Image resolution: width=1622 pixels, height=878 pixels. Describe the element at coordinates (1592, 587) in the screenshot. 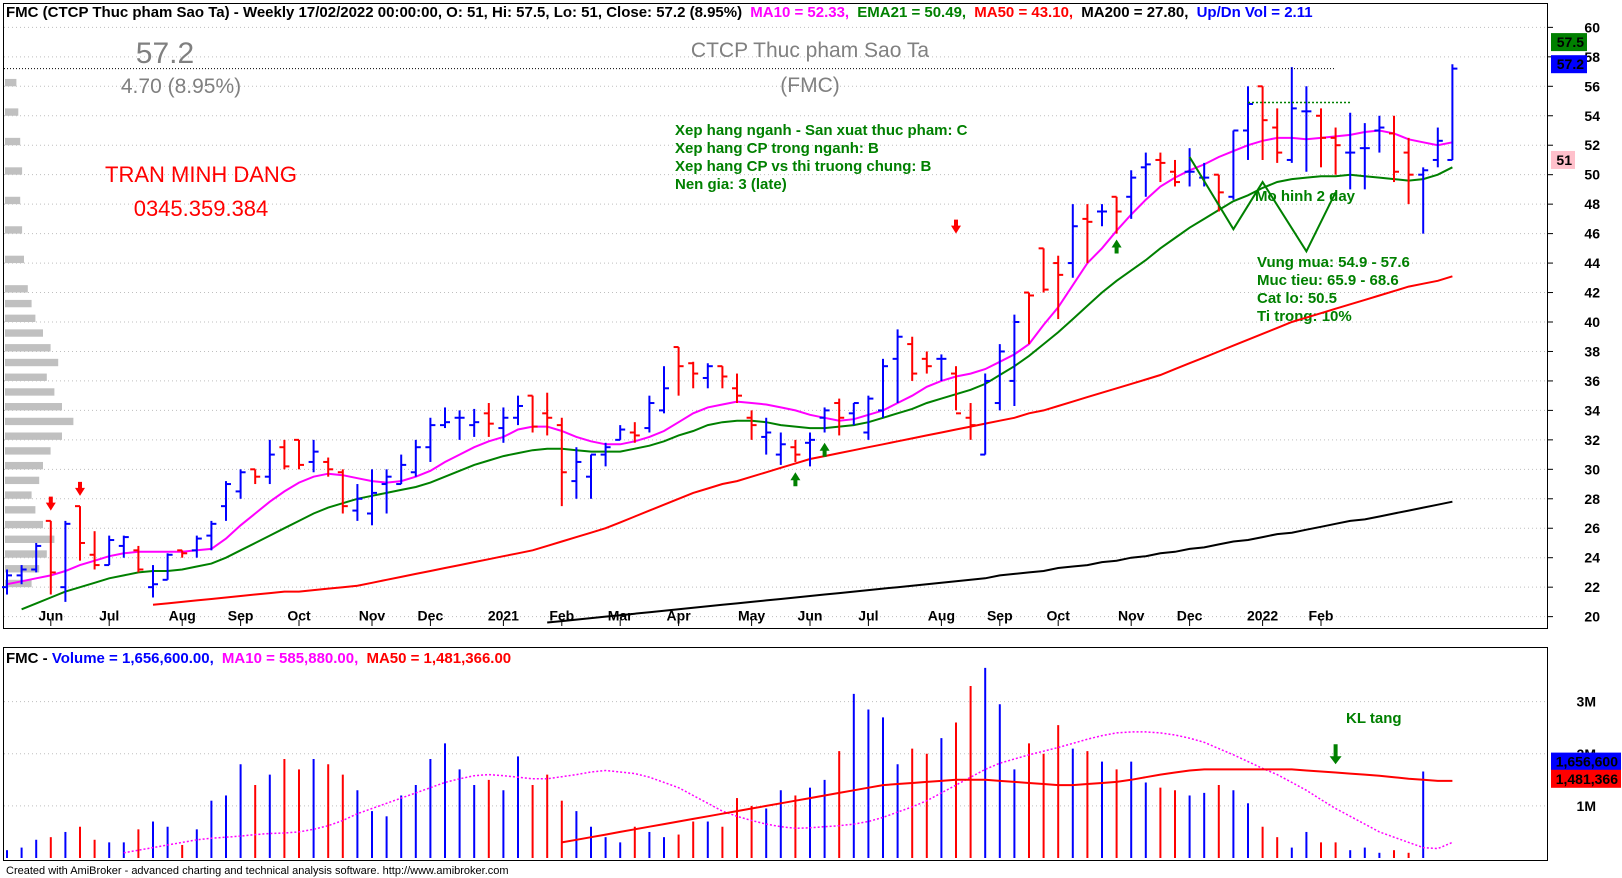

I see `y-tick-22: 22` at that location.